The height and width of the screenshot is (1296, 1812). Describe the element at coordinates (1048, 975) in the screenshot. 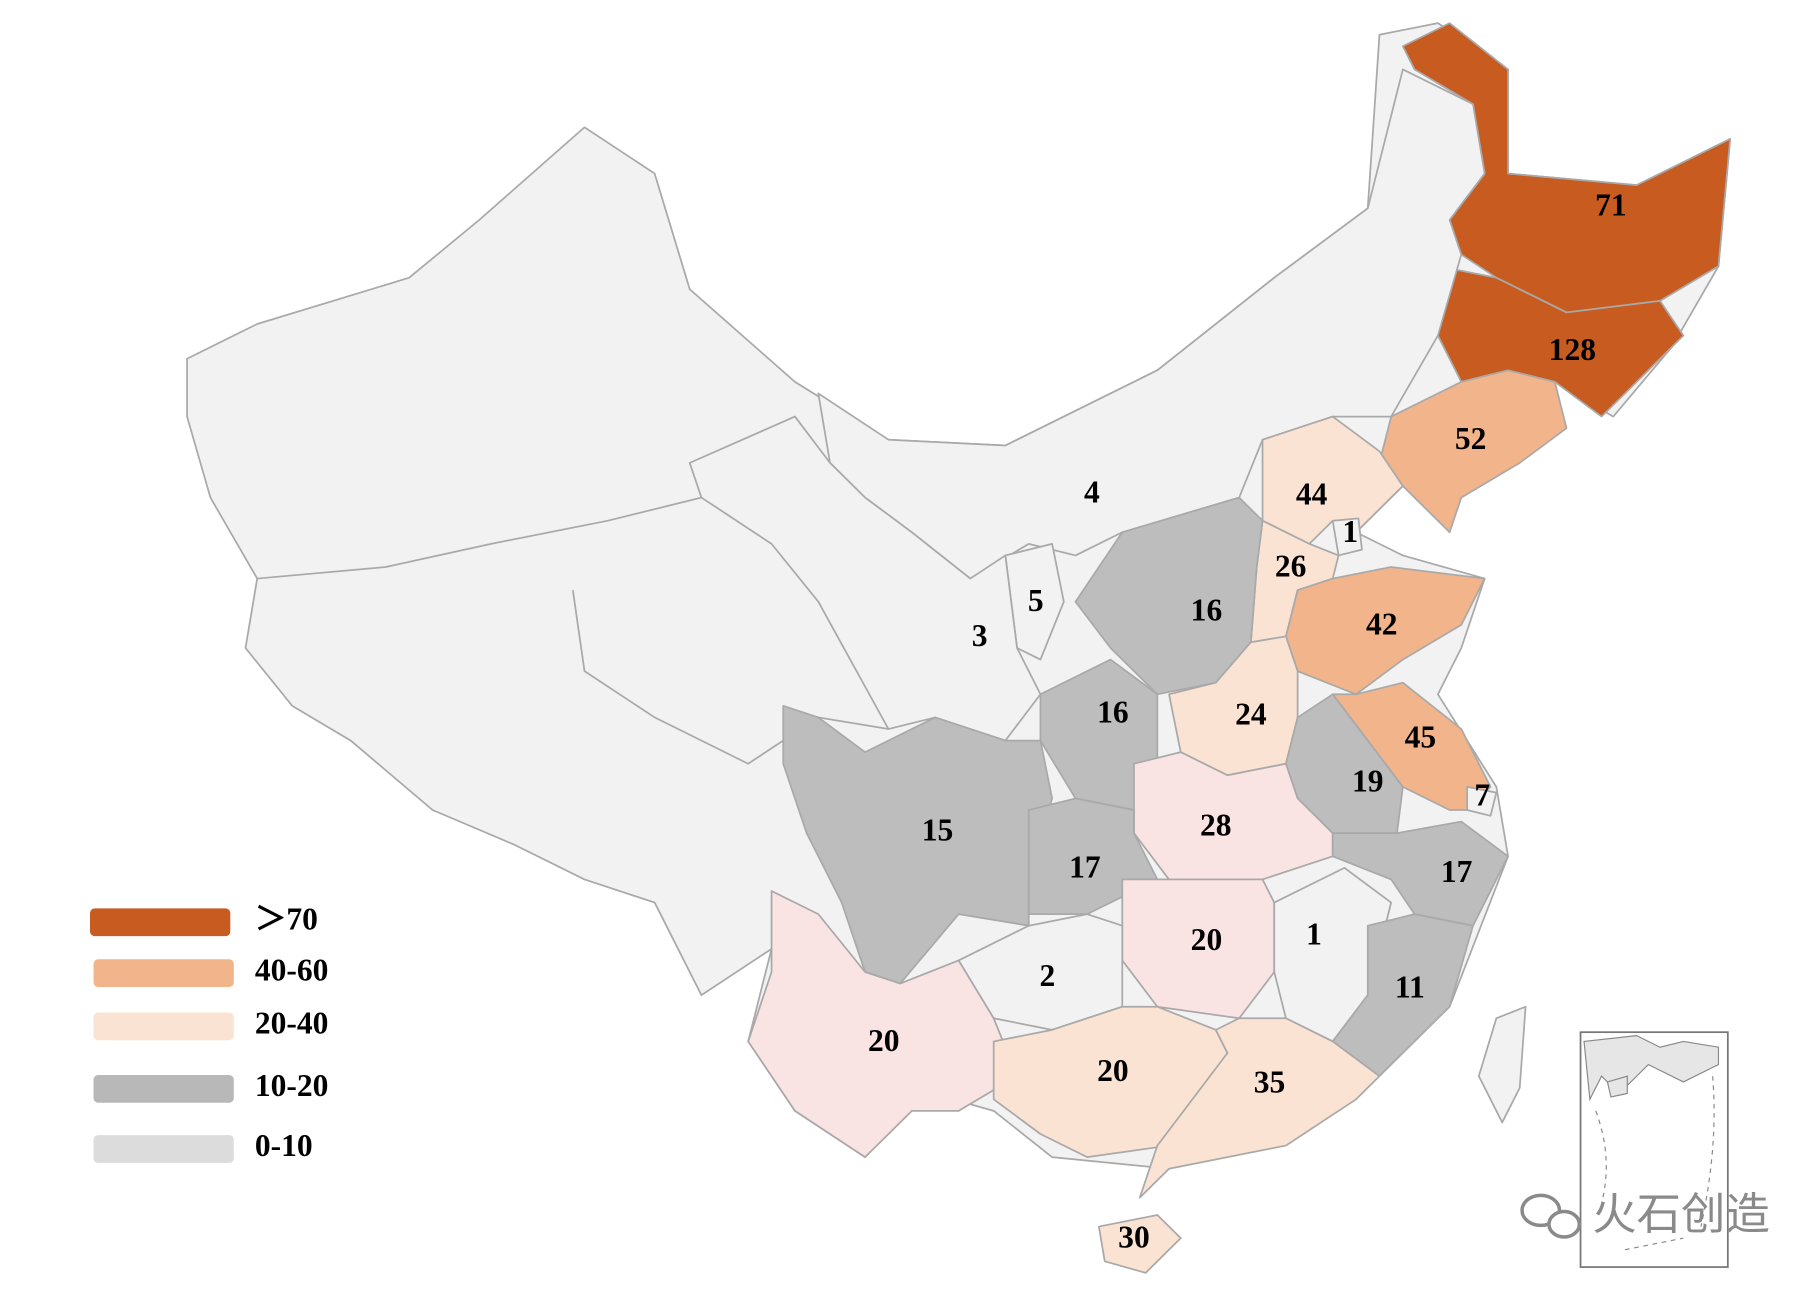

I see `region-value: 2` at that location.